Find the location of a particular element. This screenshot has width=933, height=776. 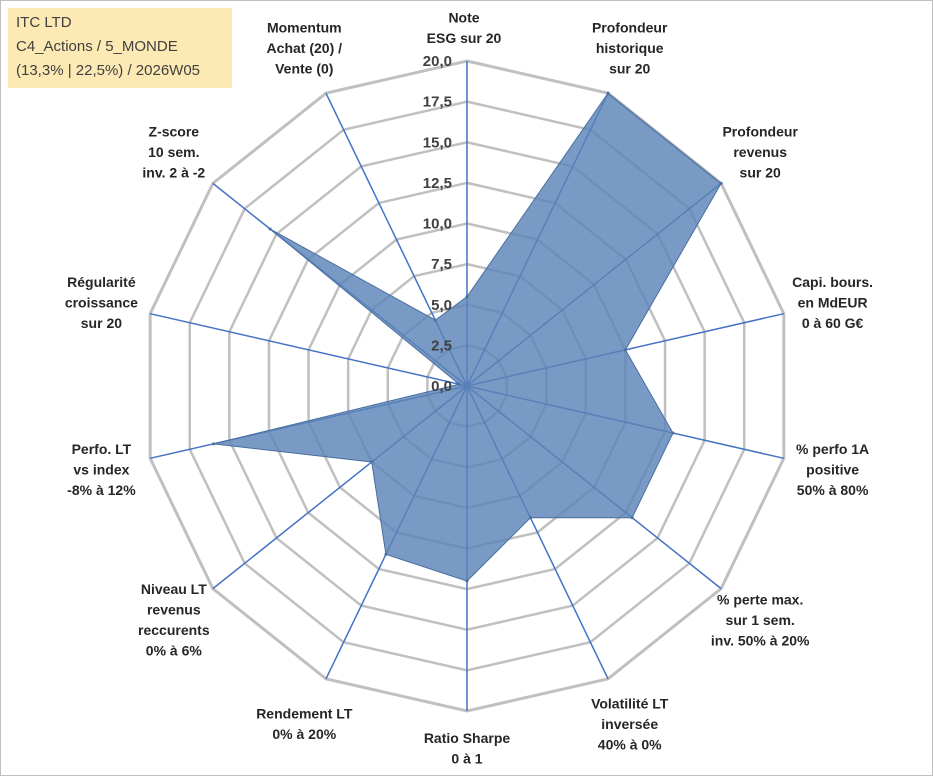

info-company: ITC LTD is located at coordinates (44, 22).